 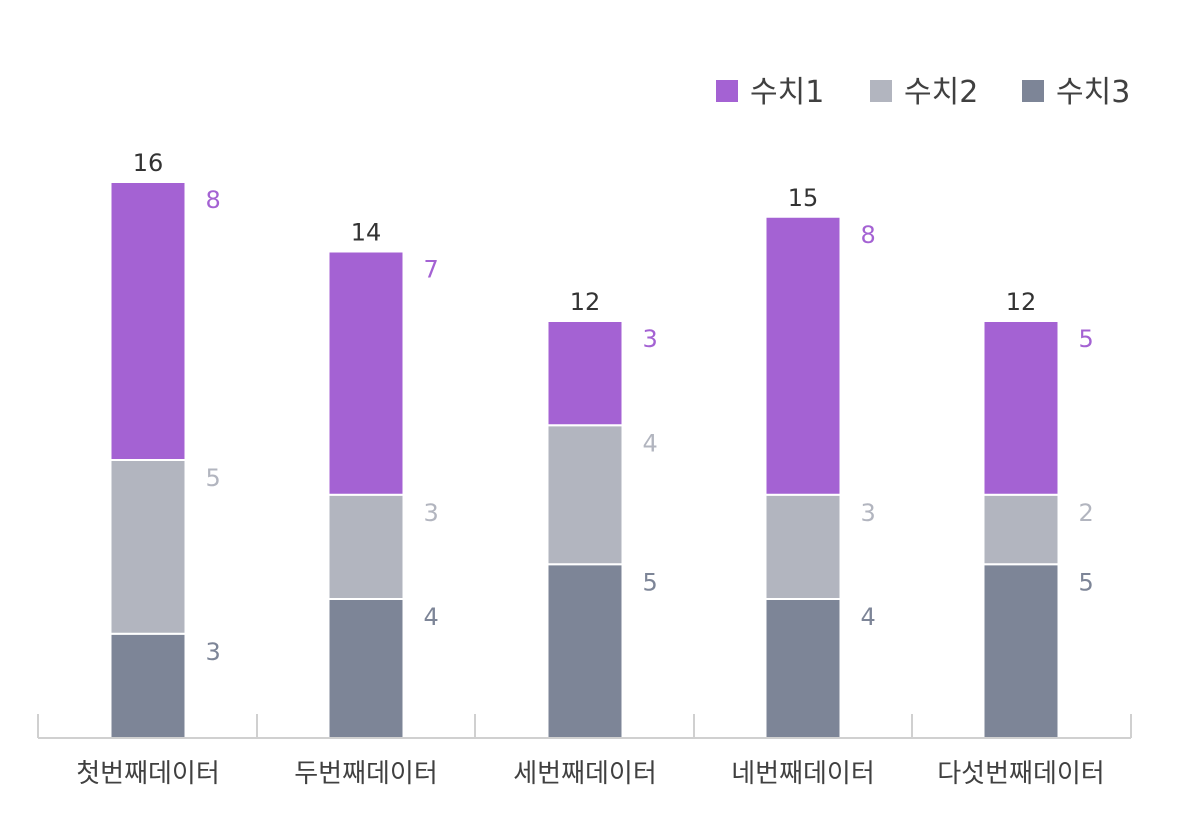 I want to click on category-label: 네번째데이터, so click(x=803, y=774).